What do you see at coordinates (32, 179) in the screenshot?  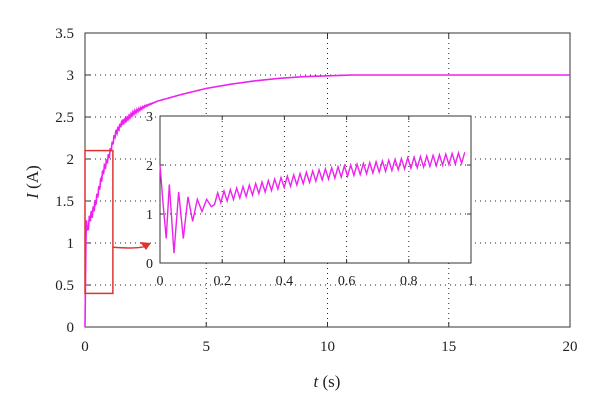 I see `y-axis-unit: (A)` at bounding box center [32, 179].